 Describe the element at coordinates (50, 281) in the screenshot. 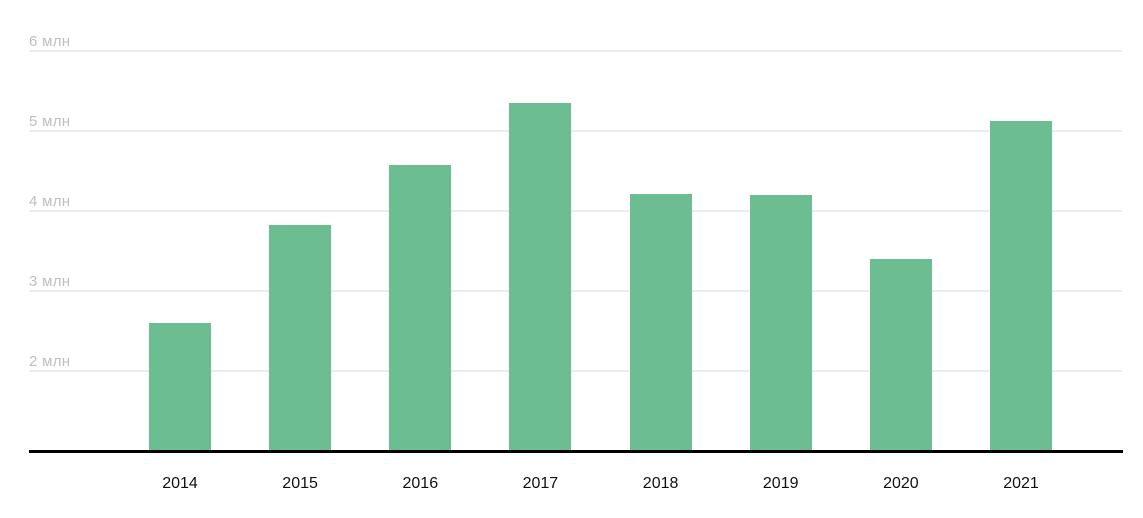

I see `y-tick-label: 3 млн` at that location.